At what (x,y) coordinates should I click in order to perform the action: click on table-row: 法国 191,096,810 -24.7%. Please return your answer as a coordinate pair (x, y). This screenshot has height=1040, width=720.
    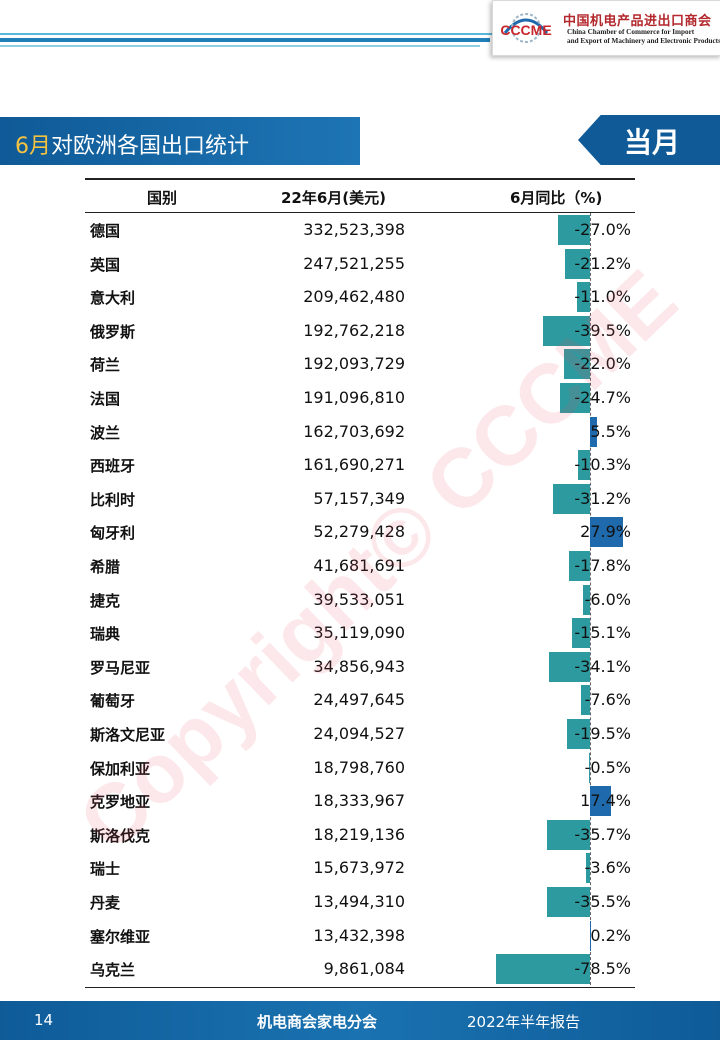
    Looking at the image, I should click on (360, 398).